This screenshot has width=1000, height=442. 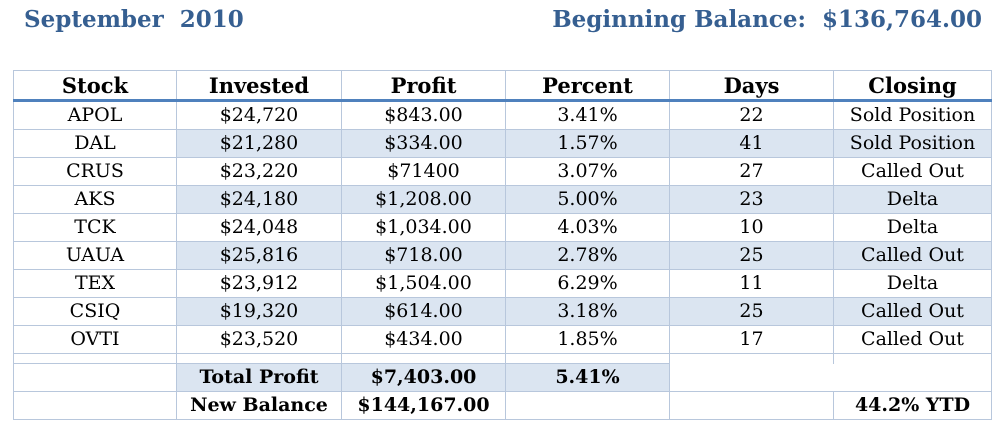 I want to click on table-row: UAUA $25,816 $718.00 2.78% 25 Called Out, so click(x=502, y=255).